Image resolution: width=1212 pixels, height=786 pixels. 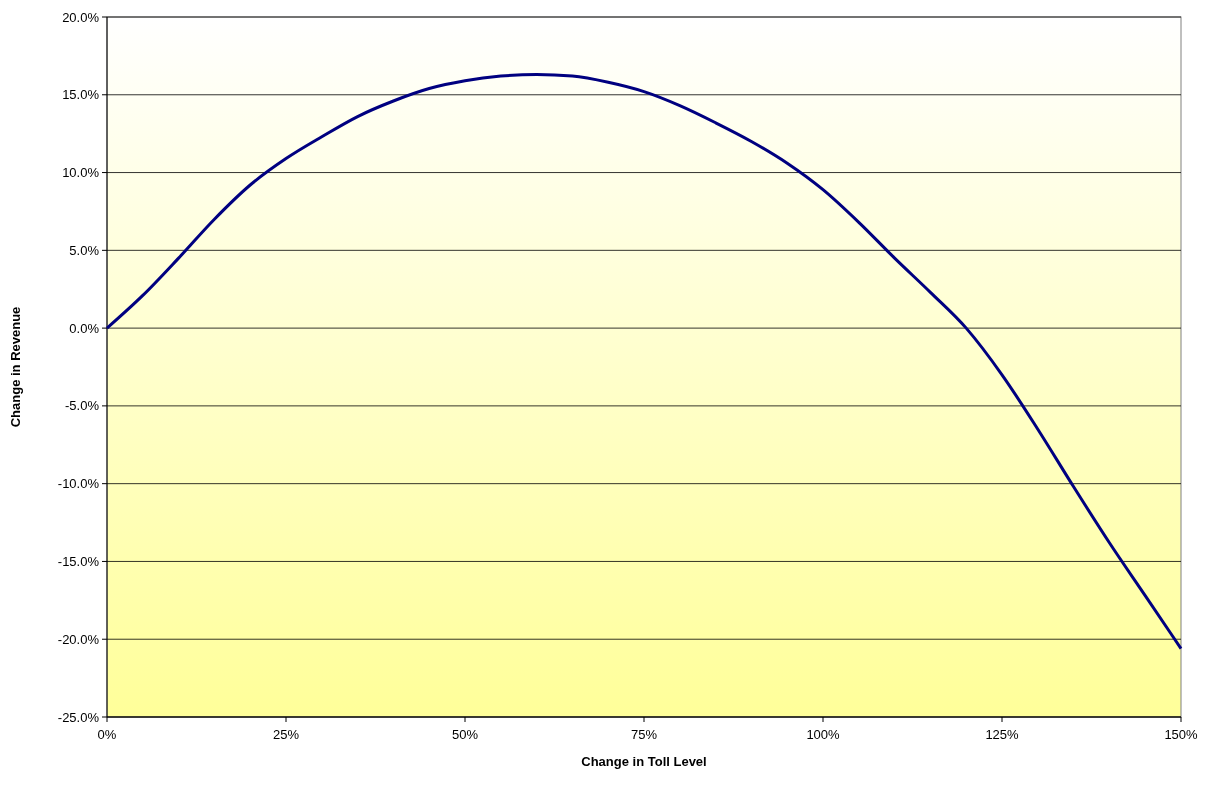 What do you see at coordinates (465, 734) in the screenshot?
I see `x-tick-label: 50%` at bounding box center [465, 734].